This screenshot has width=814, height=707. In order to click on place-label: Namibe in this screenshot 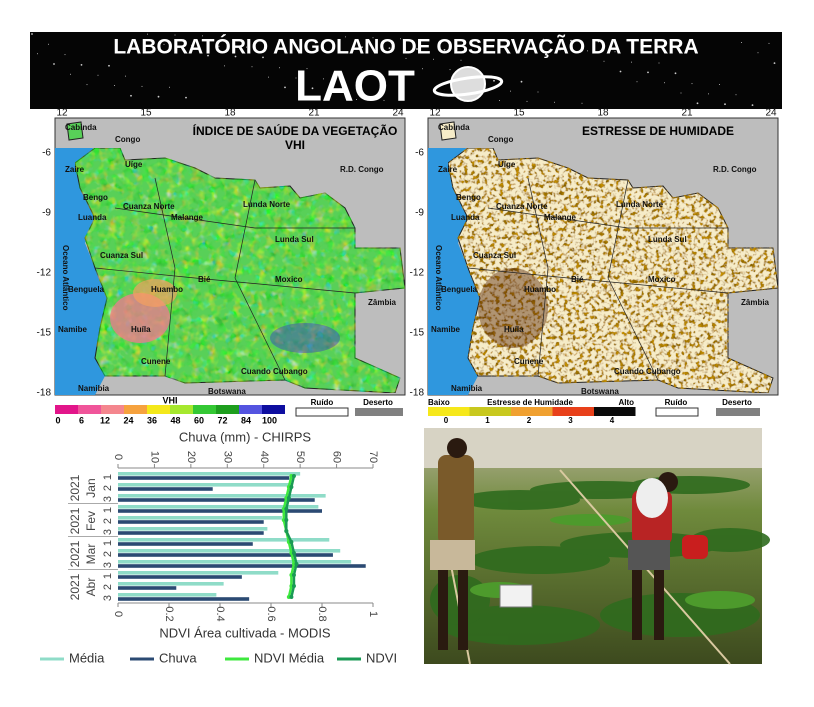, I will do `click(72, 329)`.